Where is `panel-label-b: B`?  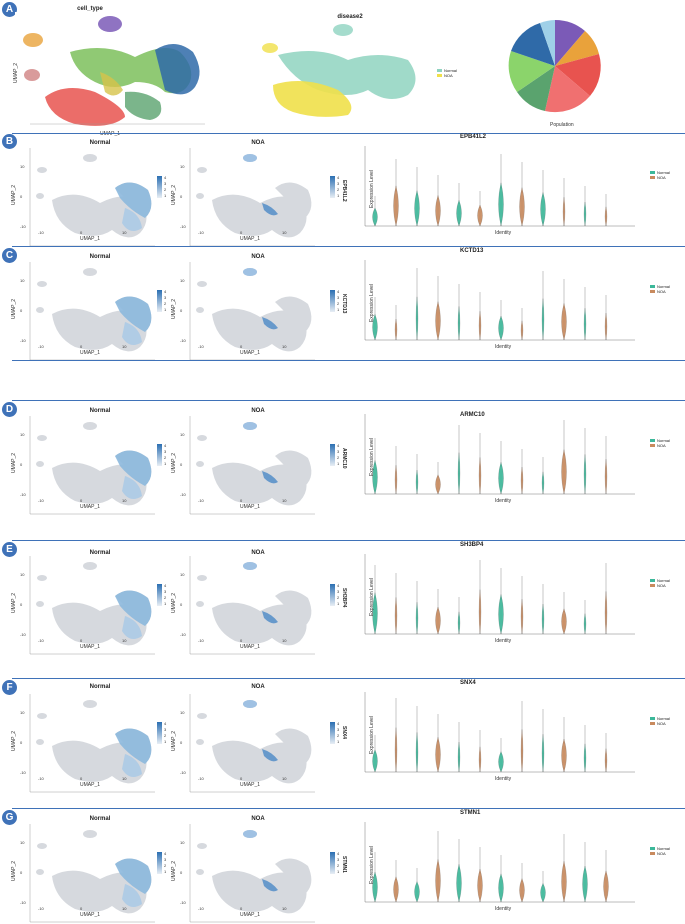
panel-label-b: B is located at coordinates (9, 141).